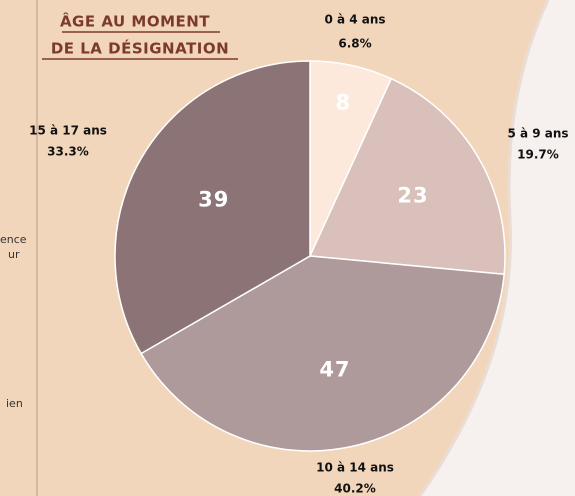 The image size is (575, 496). Describe the element at coordinates (354, 20) in the screenshot. I see `category-label: 0 à 4 ans` at that location.